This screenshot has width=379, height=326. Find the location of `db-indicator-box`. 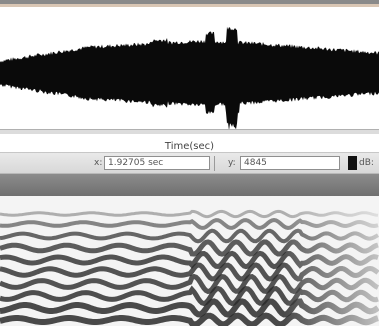

db-indicator-box is located at coordinates (352, 163).